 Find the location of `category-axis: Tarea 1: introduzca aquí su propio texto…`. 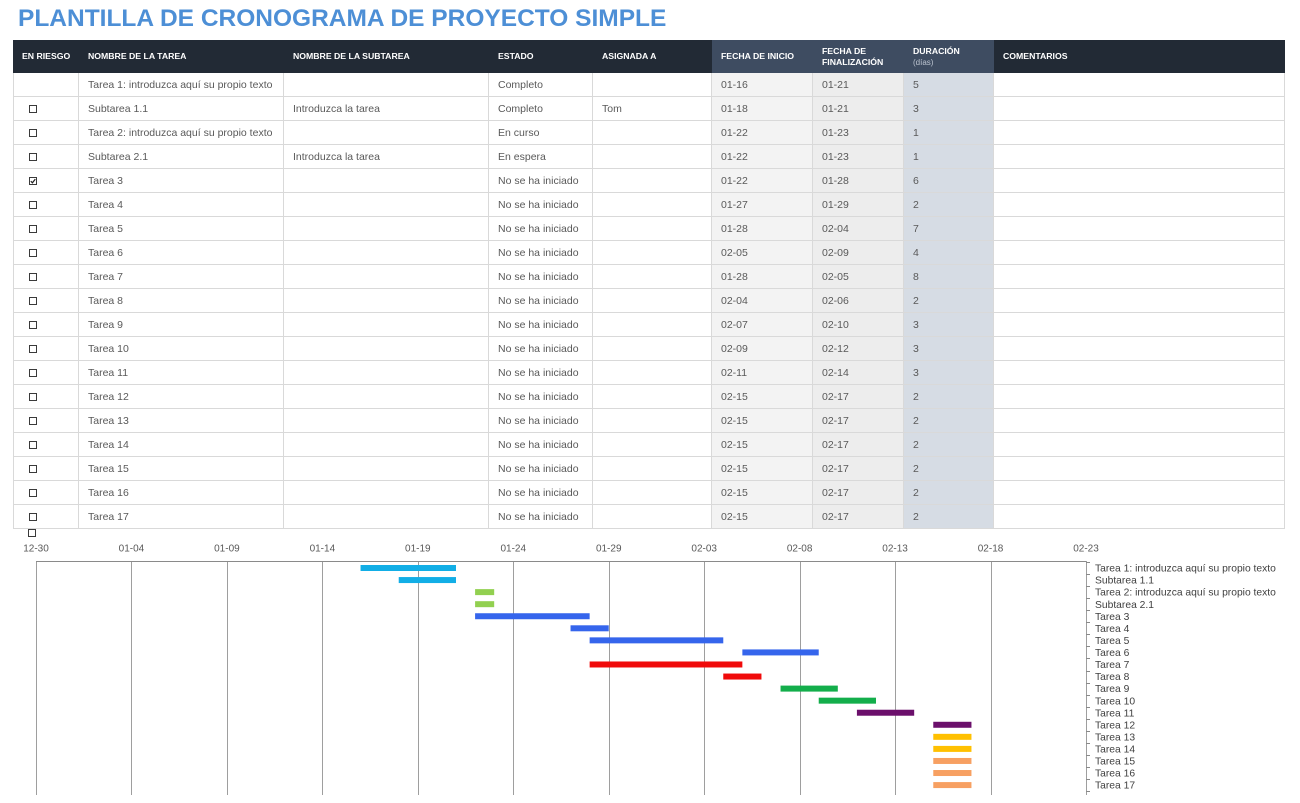

category-axis: Tarea 1: introduzca aquí su propio texto… is located at coordinates (1181, 677).